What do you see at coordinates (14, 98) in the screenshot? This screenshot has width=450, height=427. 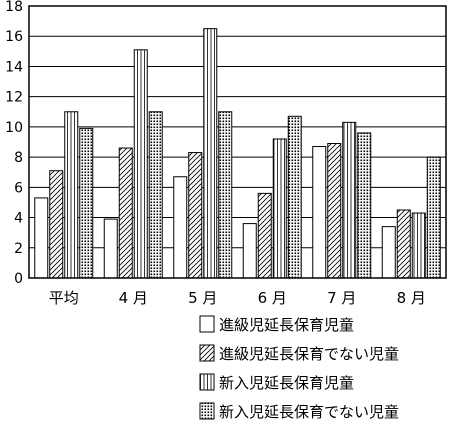 I see `y-tick-label: 12` at bounding box center [14, 98].